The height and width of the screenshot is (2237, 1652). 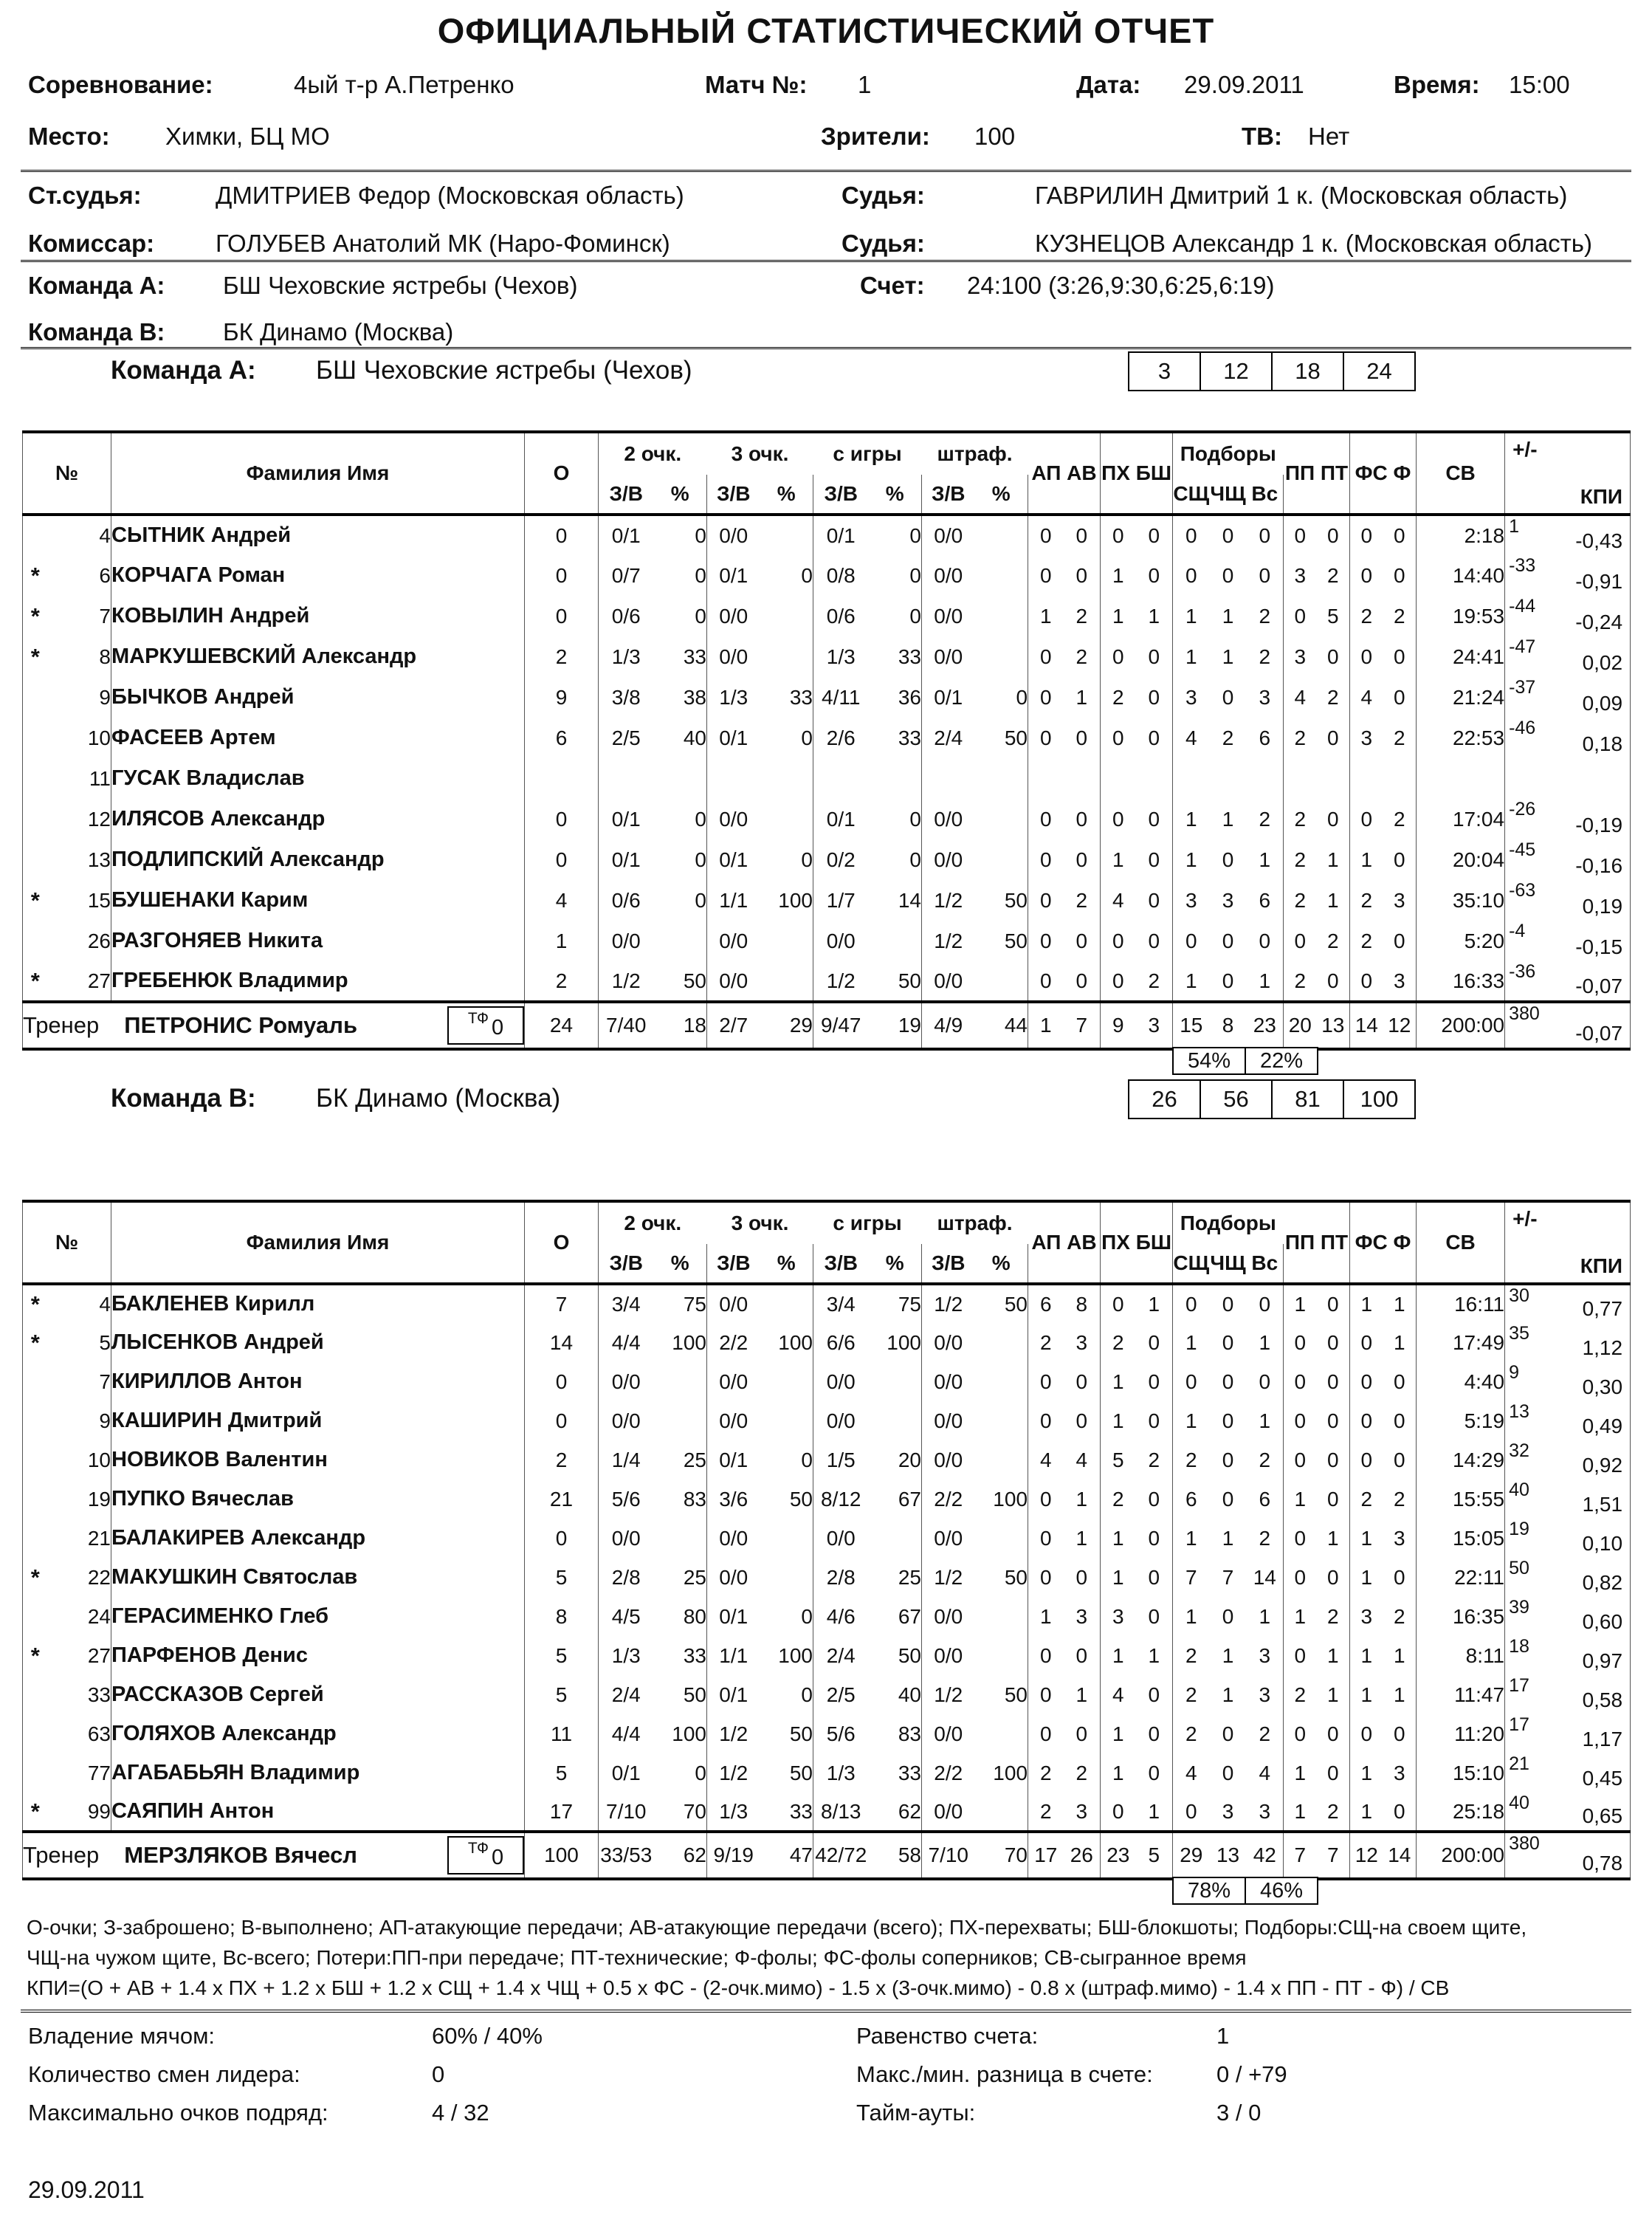 I want to click on stat-p3: 0/0, so click(x=733, y=940).